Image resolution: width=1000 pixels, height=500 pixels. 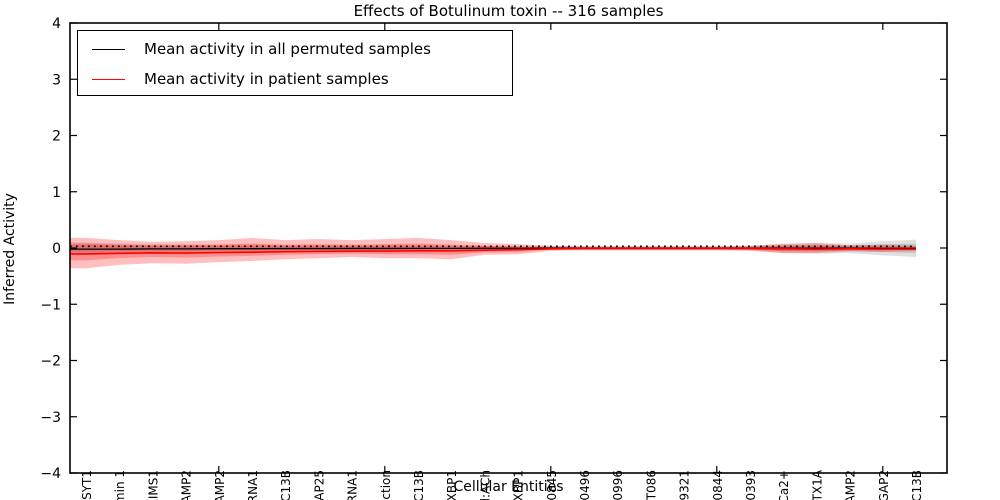 I want to click on category-tick-label: UniProt:P30996, so click(x=618, y=485).